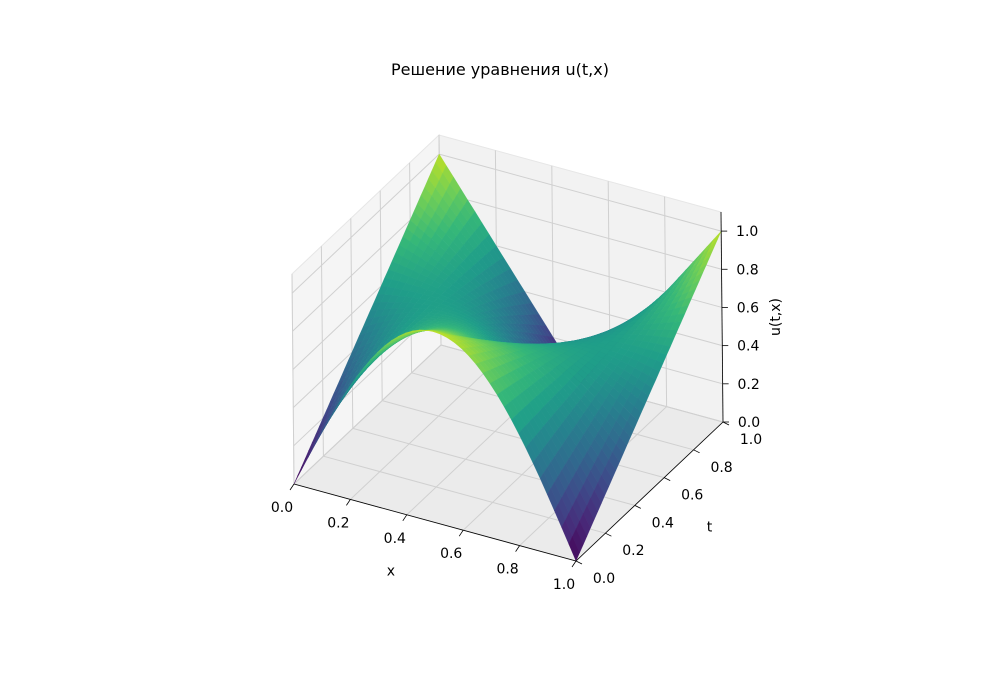  I want to click on z-axis-line, so click(722, 317).